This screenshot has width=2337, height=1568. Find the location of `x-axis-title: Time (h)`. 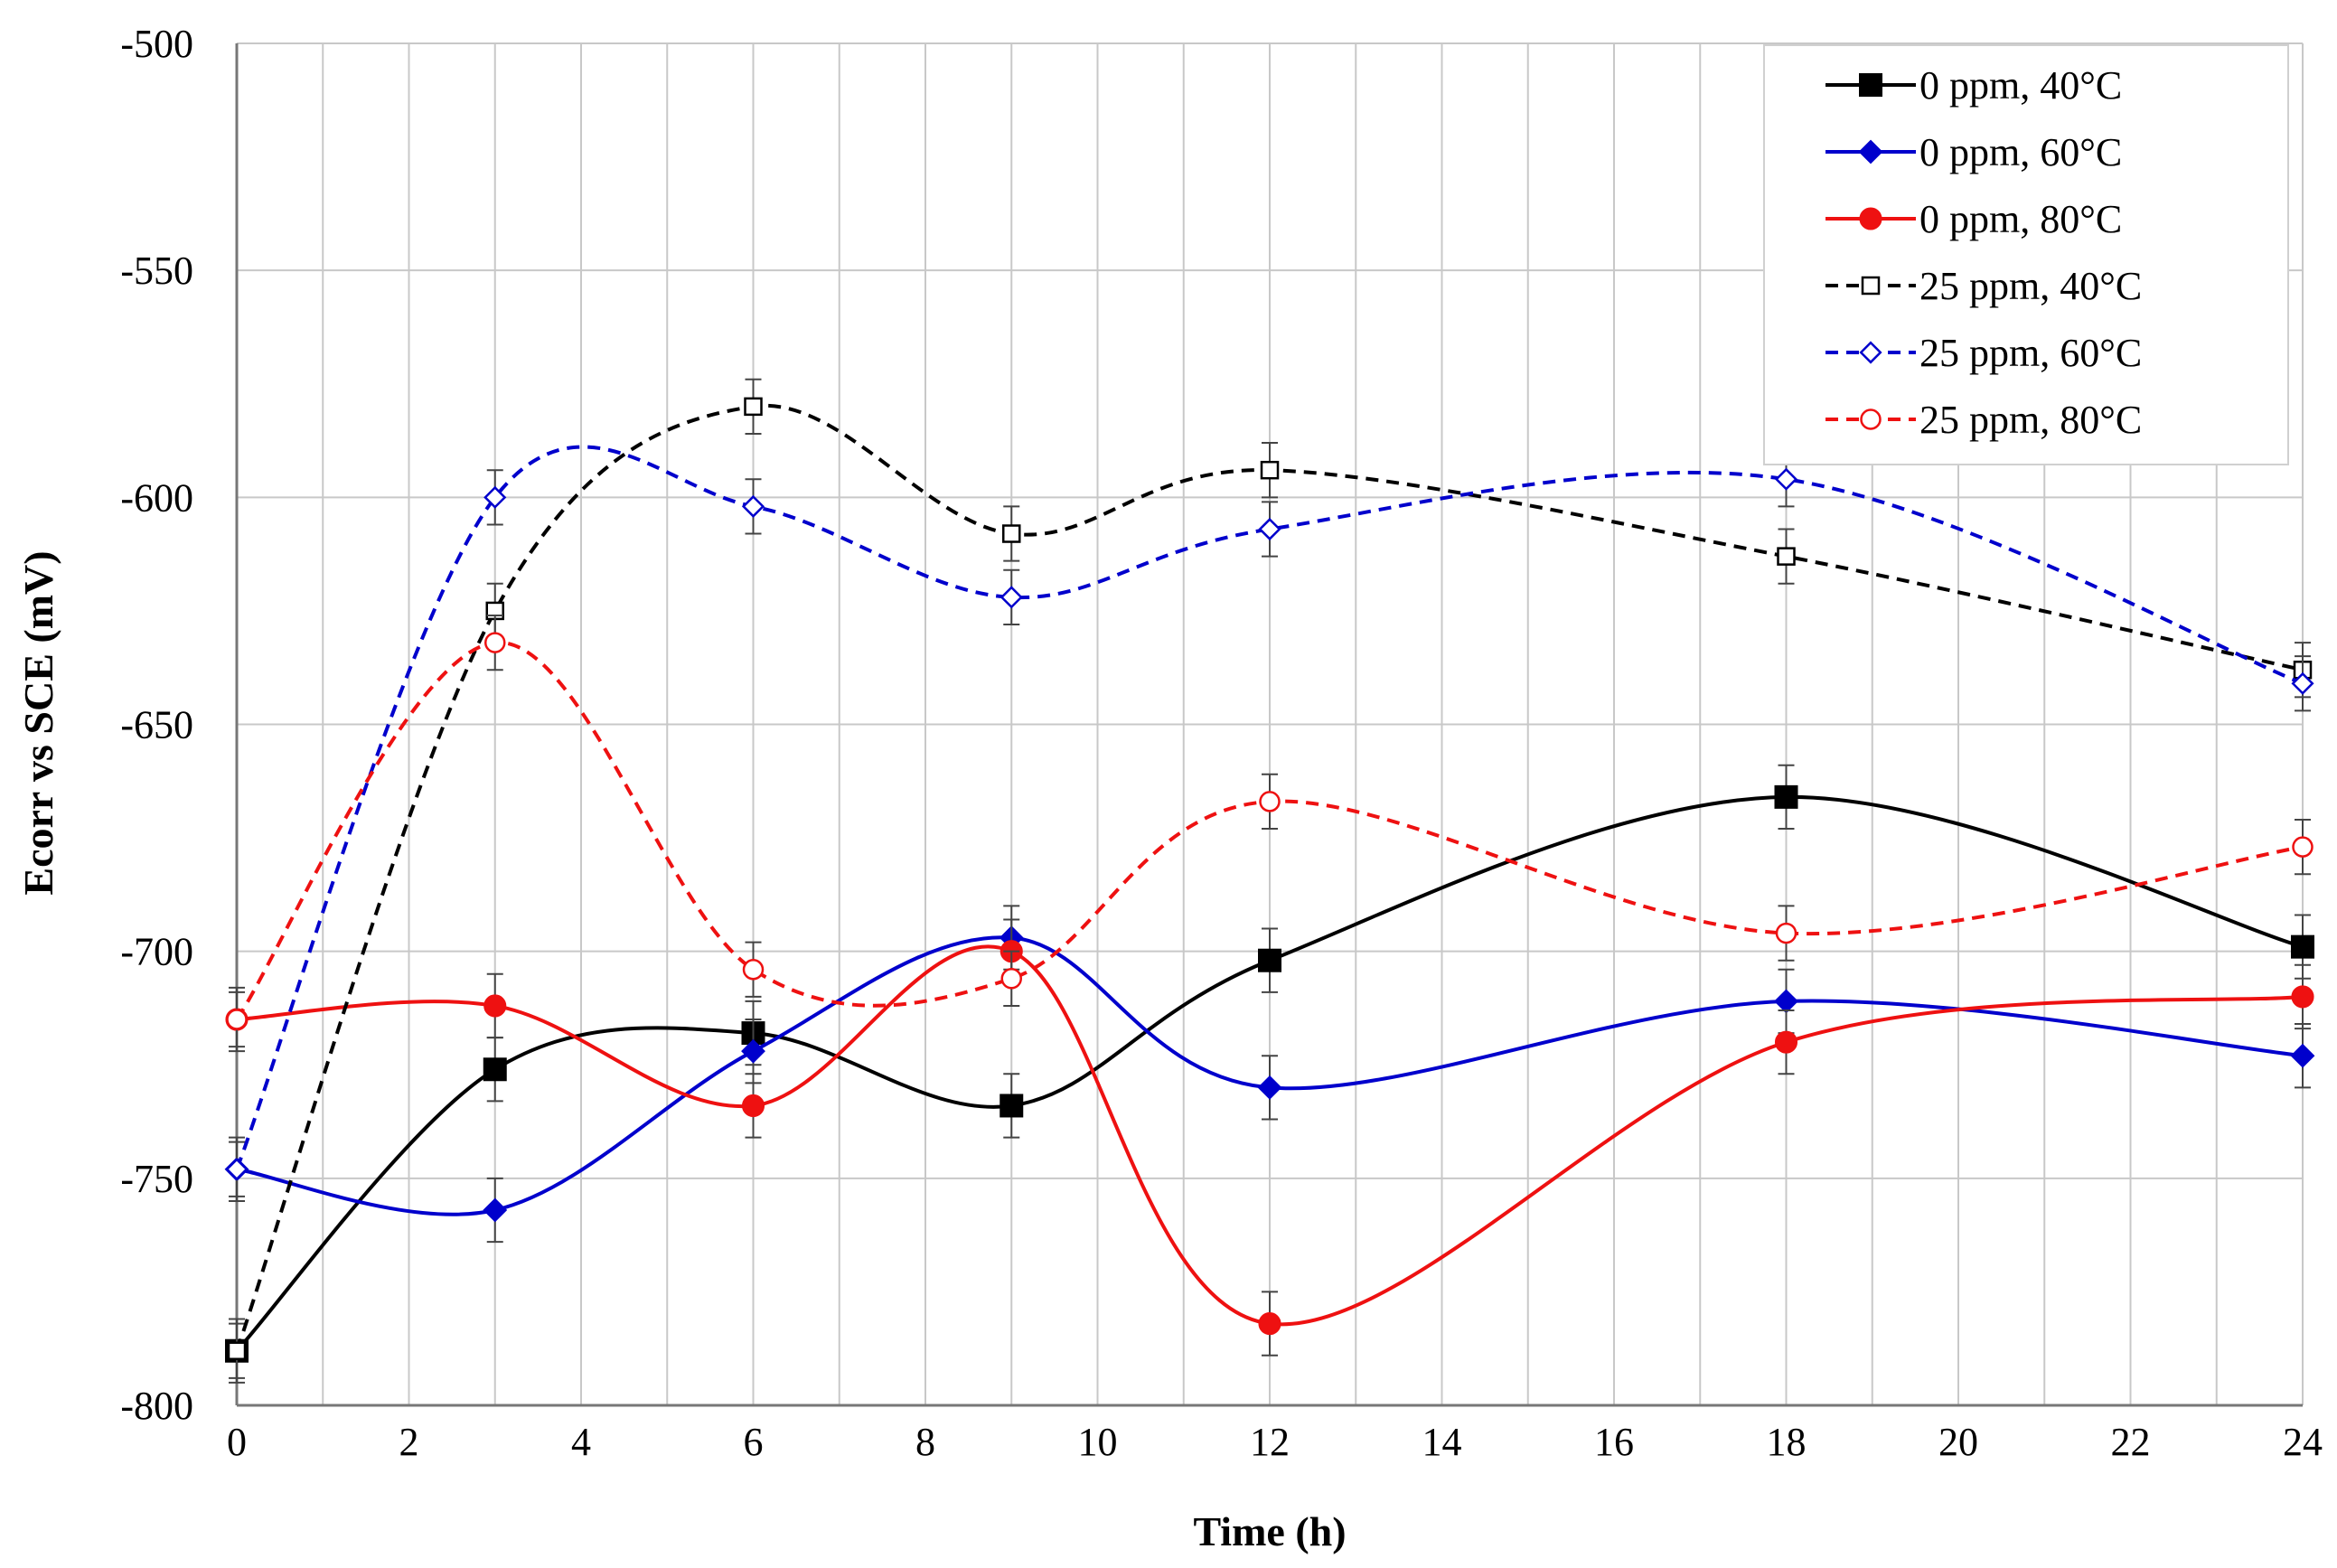

x-axis-title: Time (h) is located at coordinates (1269, 1531).